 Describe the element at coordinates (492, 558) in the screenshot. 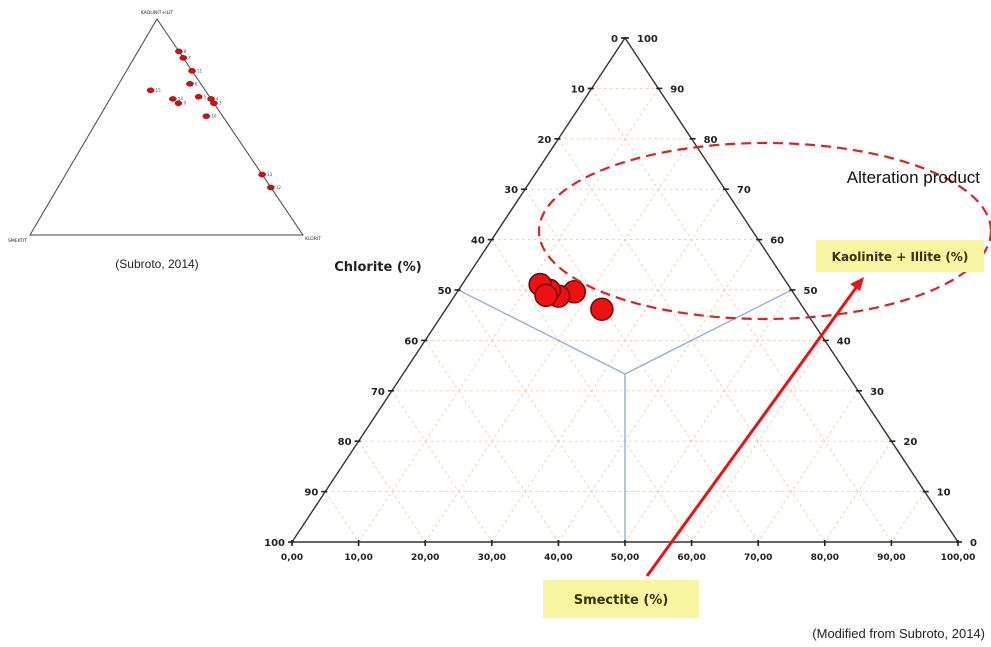

I see `smectite-tick-label: 30,00` at that location.